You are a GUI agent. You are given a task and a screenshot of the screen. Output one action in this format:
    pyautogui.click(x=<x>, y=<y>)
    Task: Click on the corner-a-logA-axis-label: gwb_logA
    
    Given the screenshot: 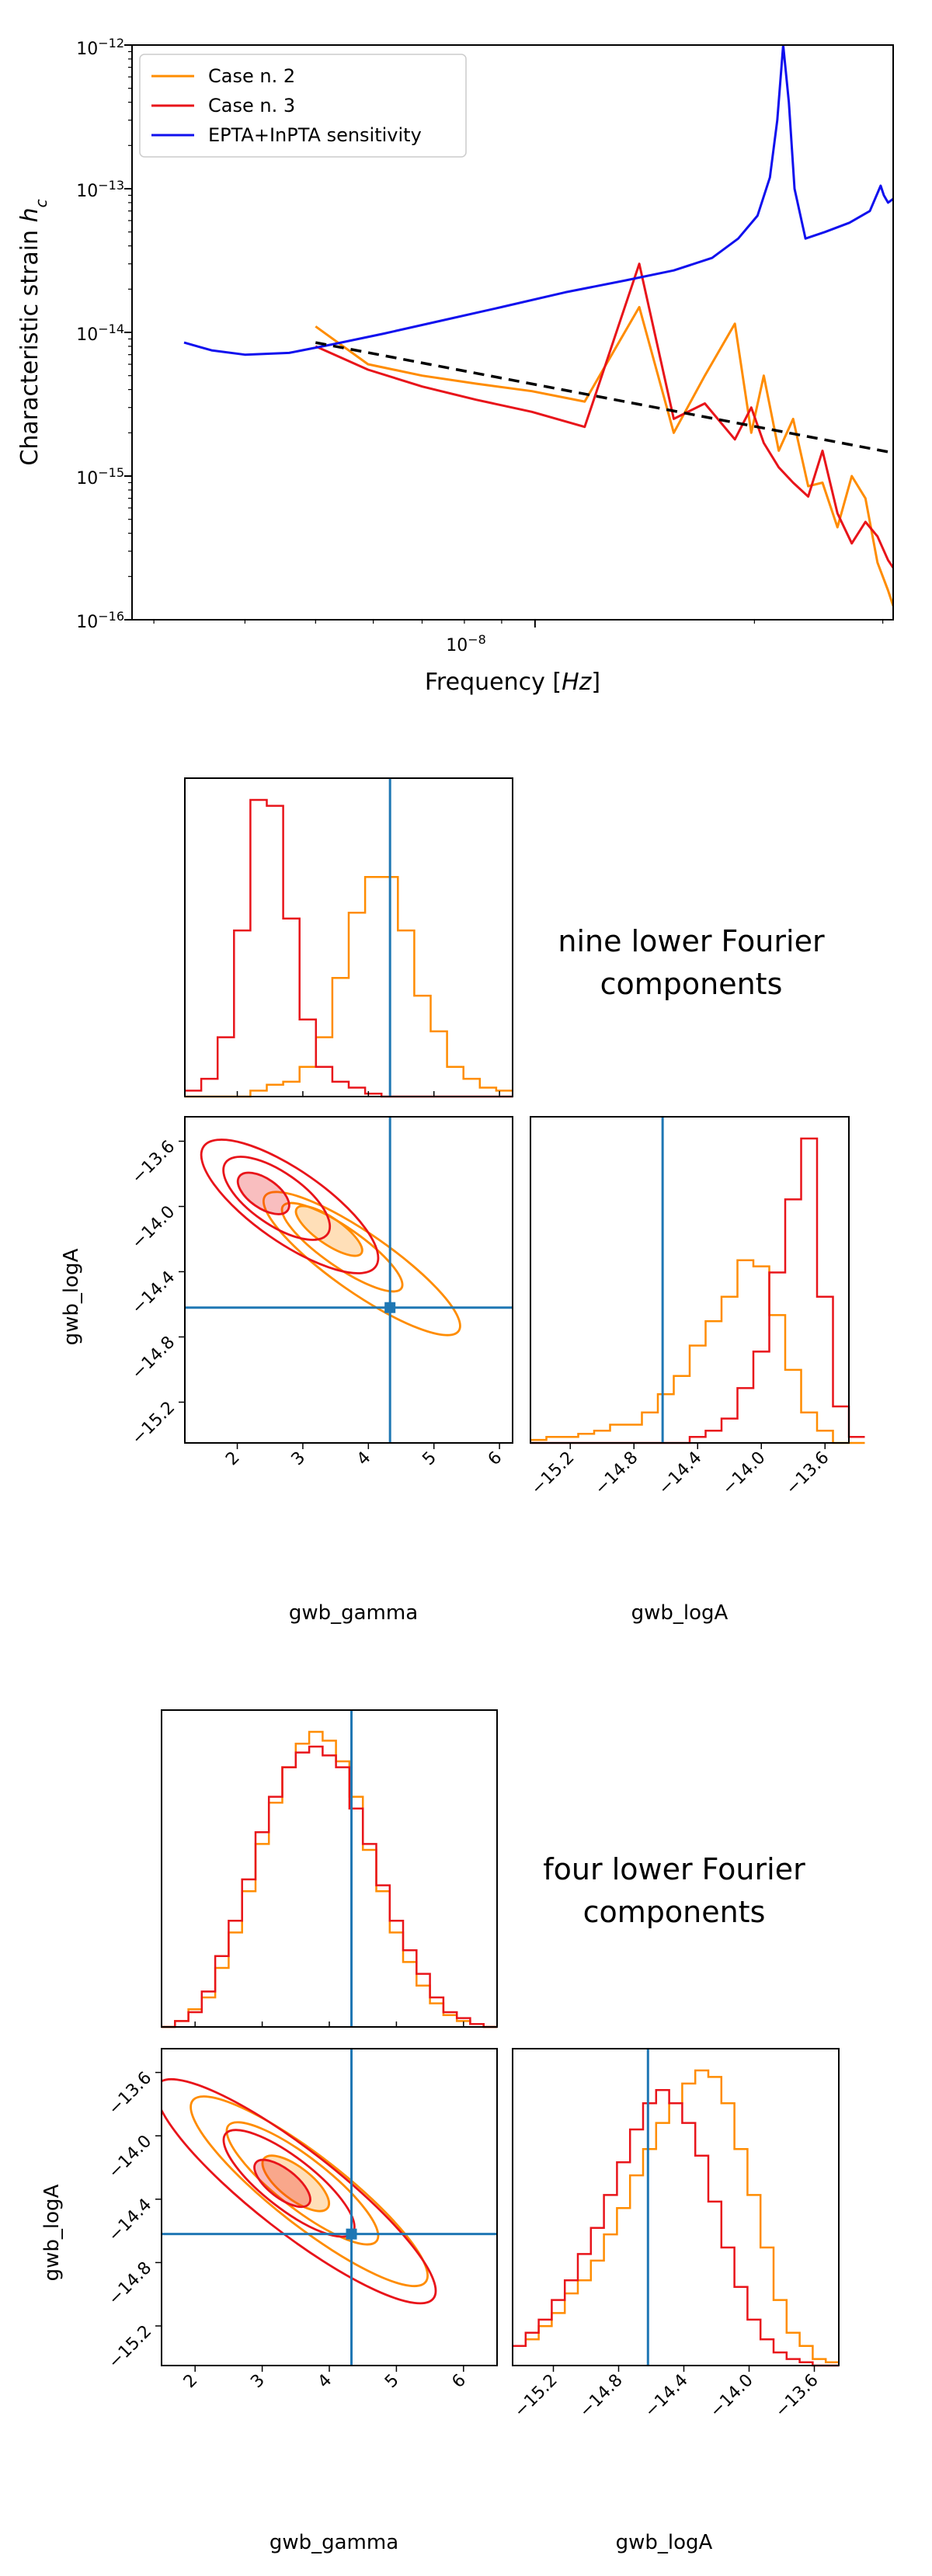 What is the action you would take?
    pyautogui.click(x=680, y=1613)
    